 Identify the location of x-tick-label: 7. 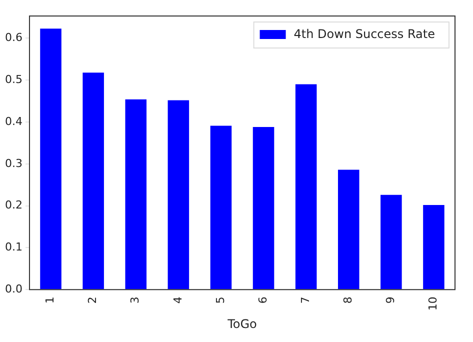
(305, 300).